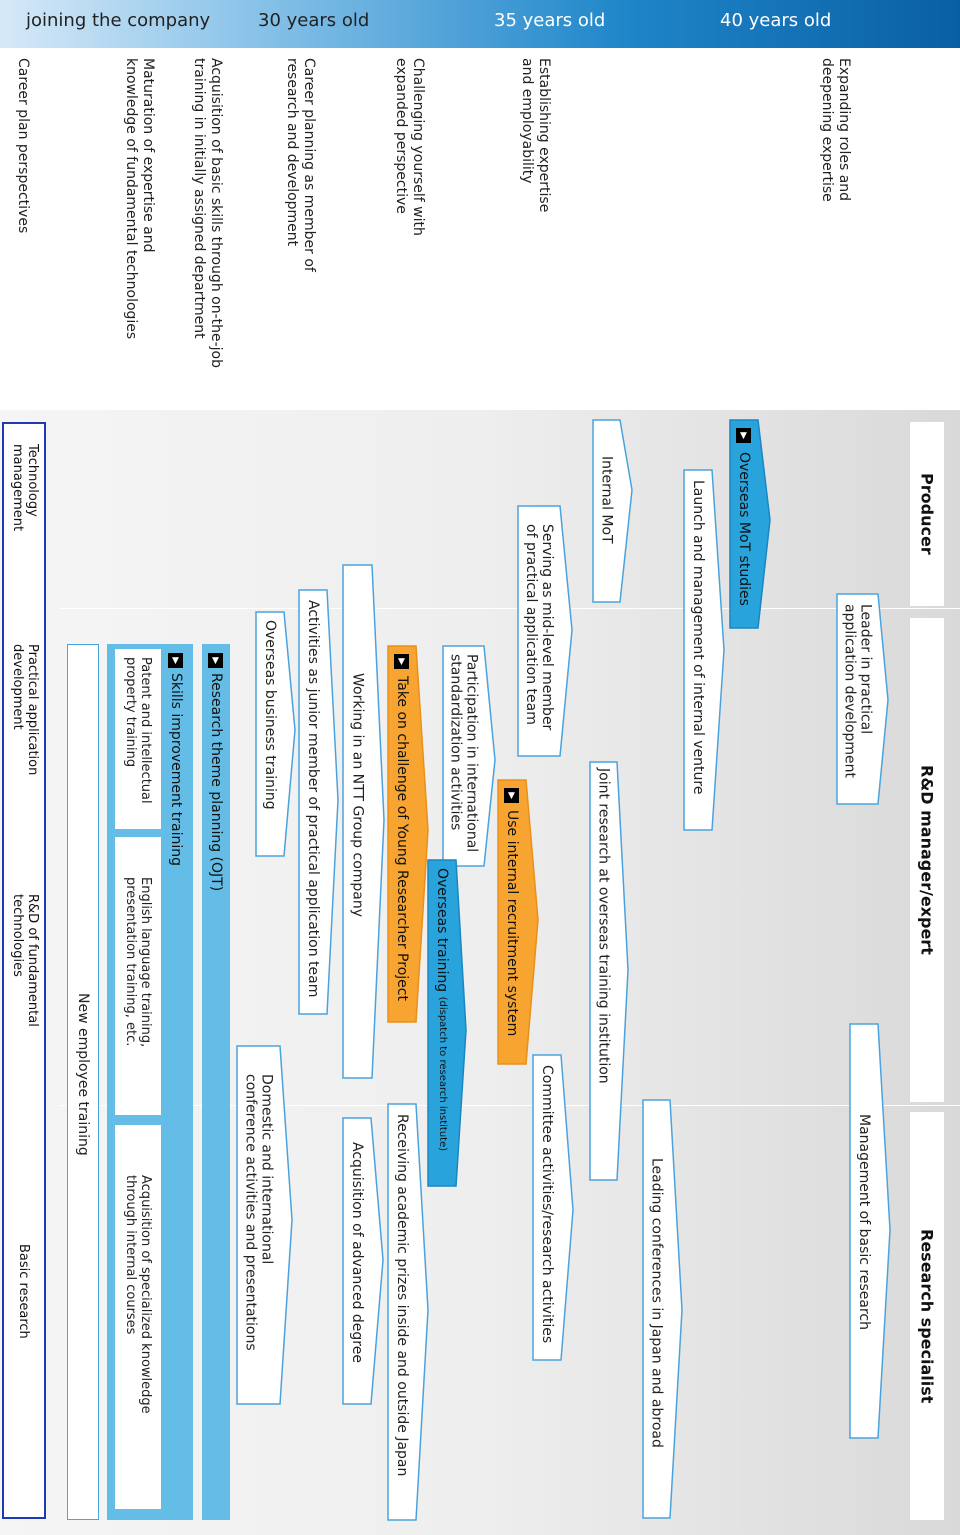 This screenshot has width=960, height=1535. What do you see at coordinates (83, 1082) in the screenshot?
I see `box-new-employee: New employee training` at bounding box center [83, 1082].